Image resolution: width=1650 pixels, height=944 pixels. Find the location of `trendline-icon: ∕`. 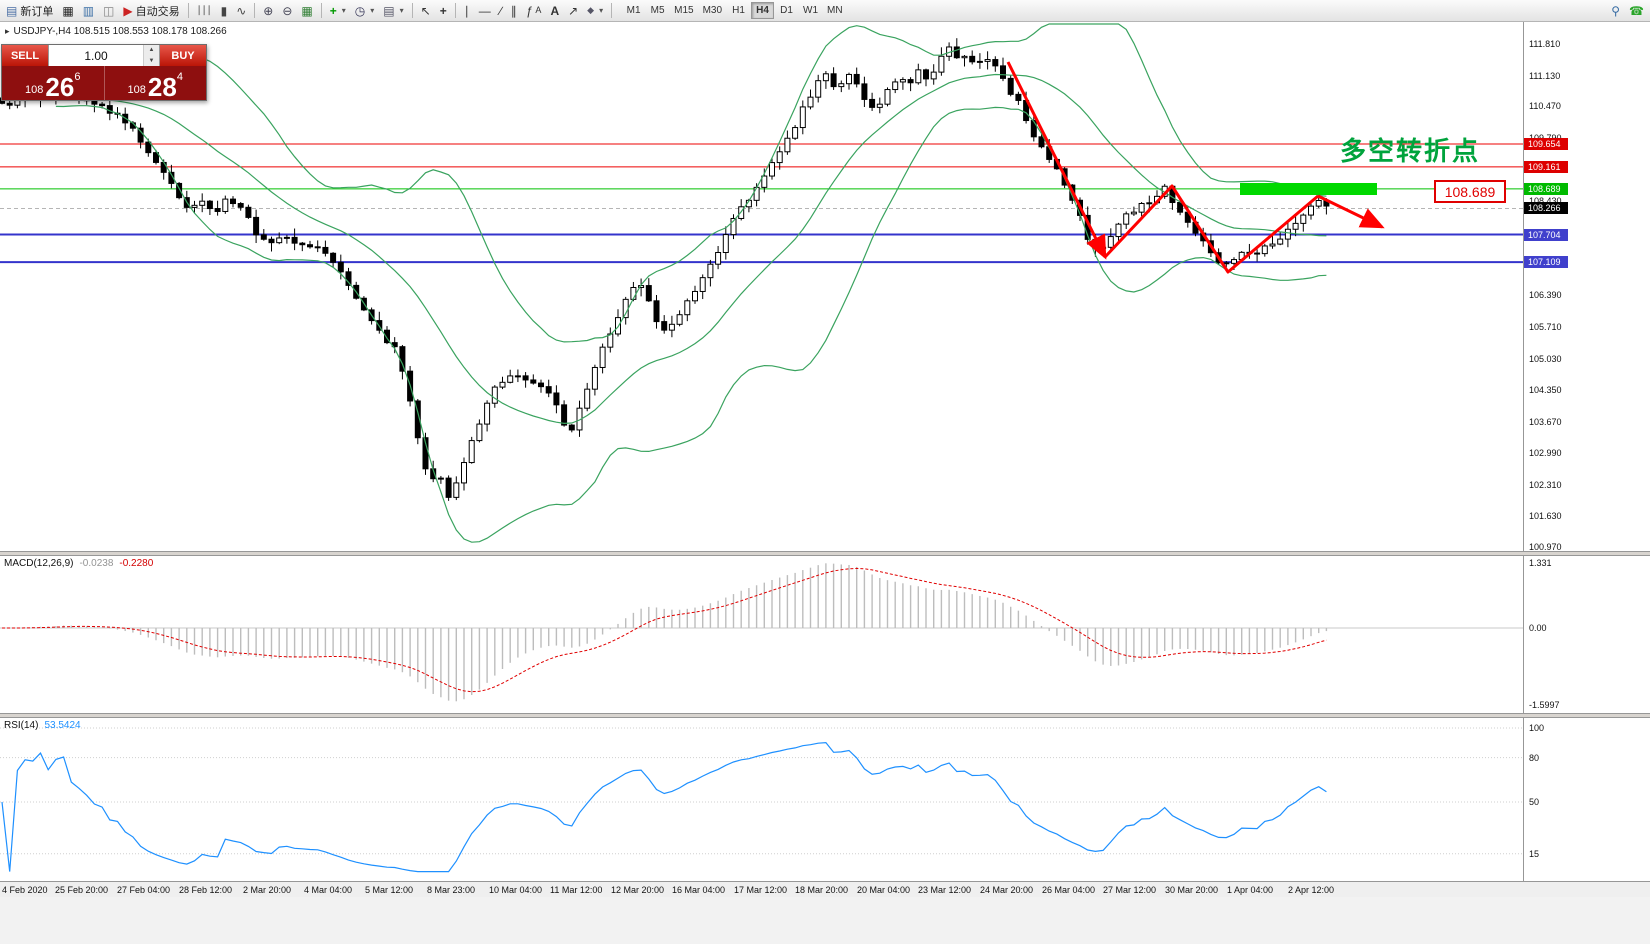

trendline-icon: ∕ is located at coordinates (500, 10).